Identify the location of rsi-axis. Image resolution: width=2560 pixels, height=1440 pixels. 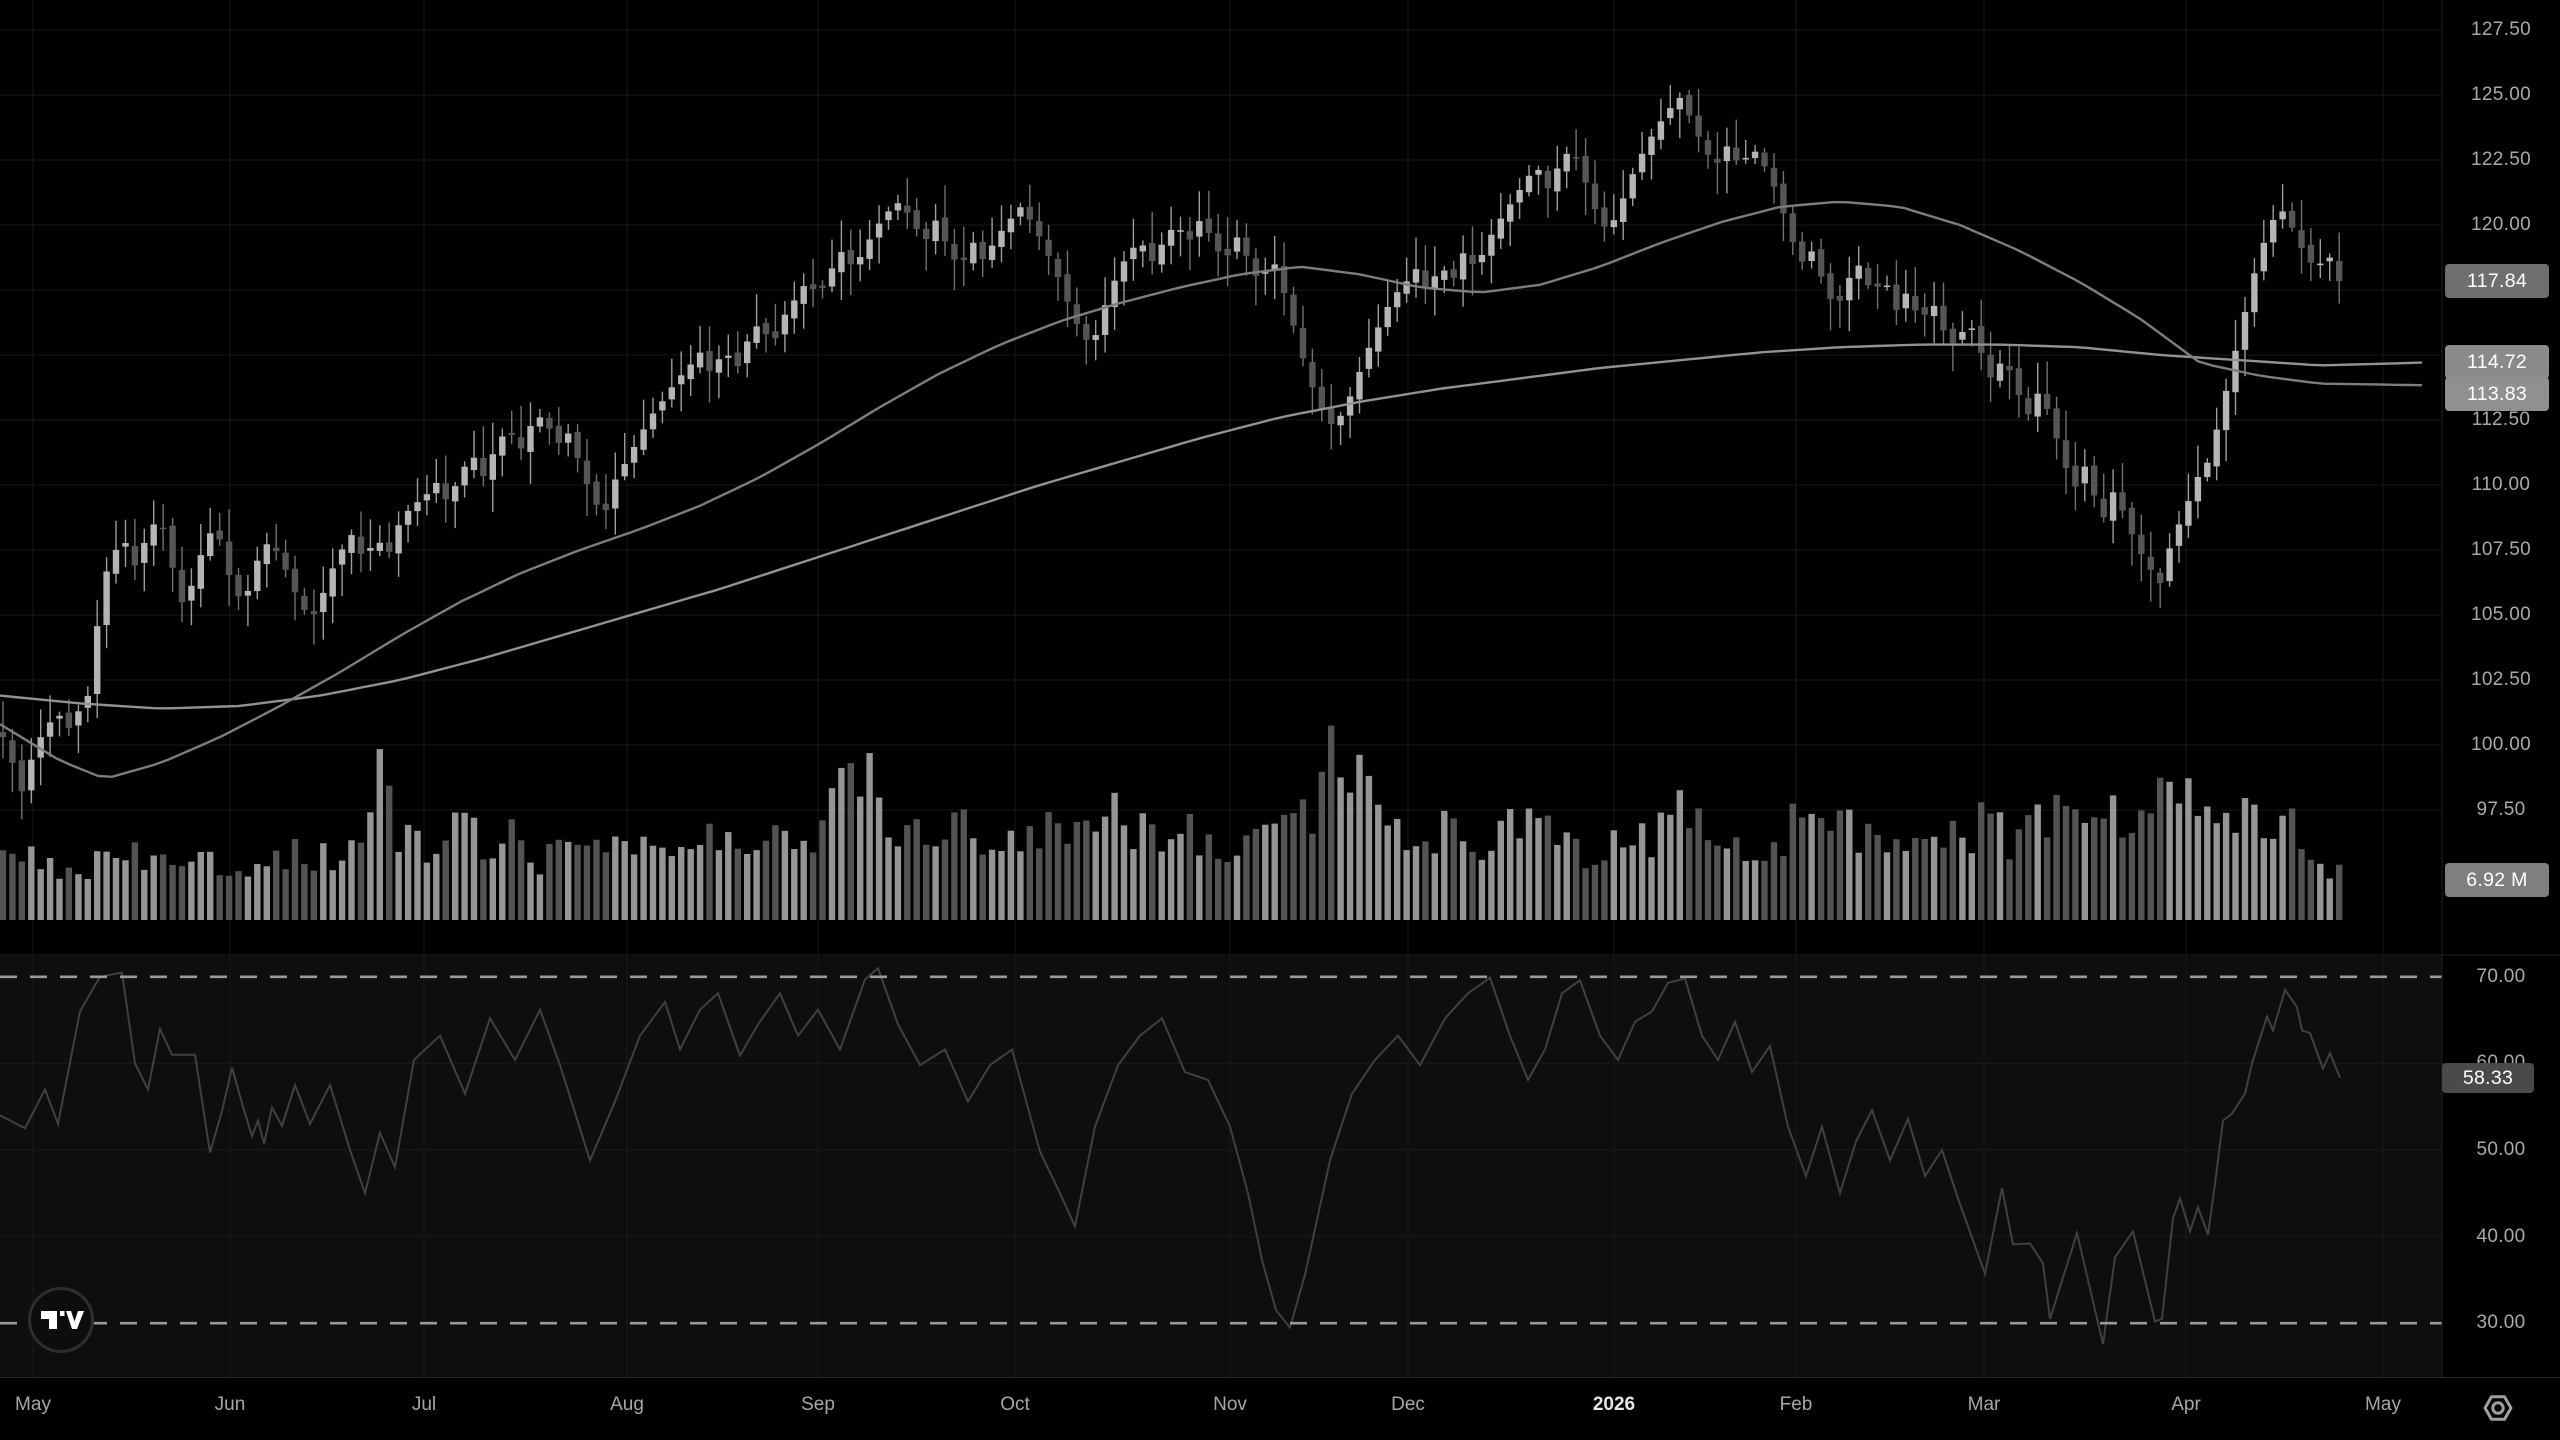
(2501, 1167).